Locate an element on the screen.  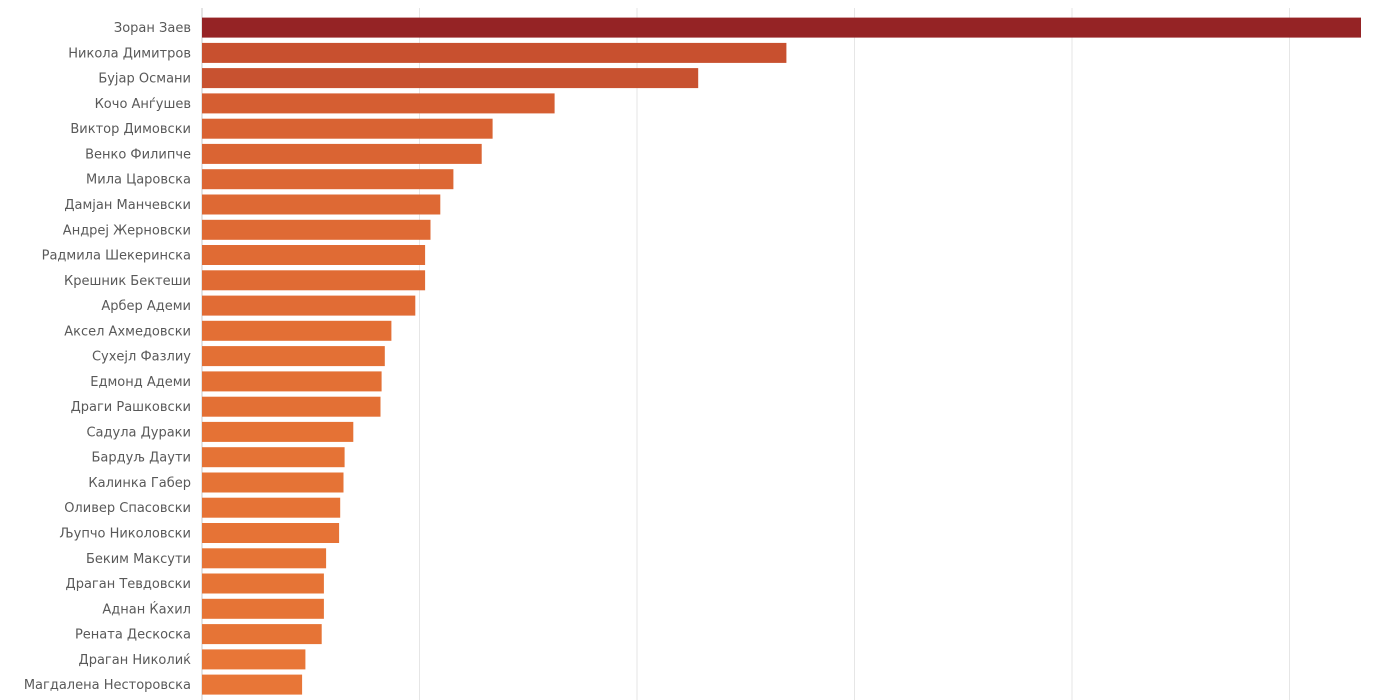
category-label-15: Едмонд Адеми is located at coordinates (140, 382).